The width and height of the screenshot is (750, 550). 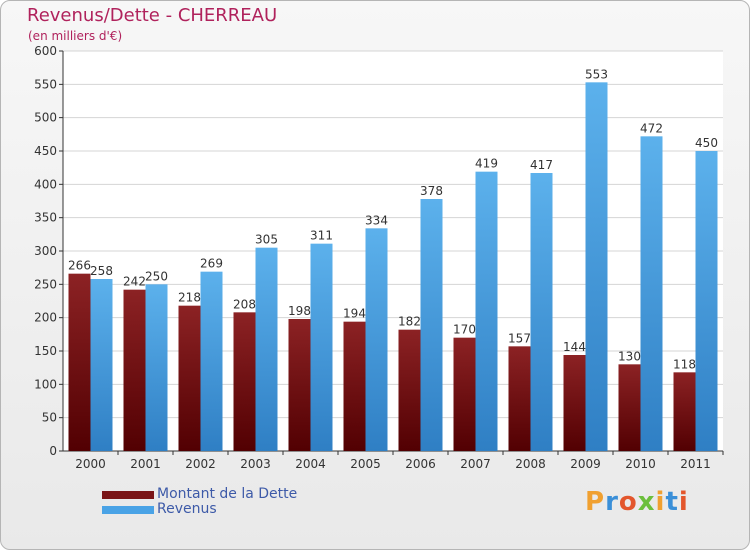 I want to click on y-tick-label: 200, so click(x=45, y=318).